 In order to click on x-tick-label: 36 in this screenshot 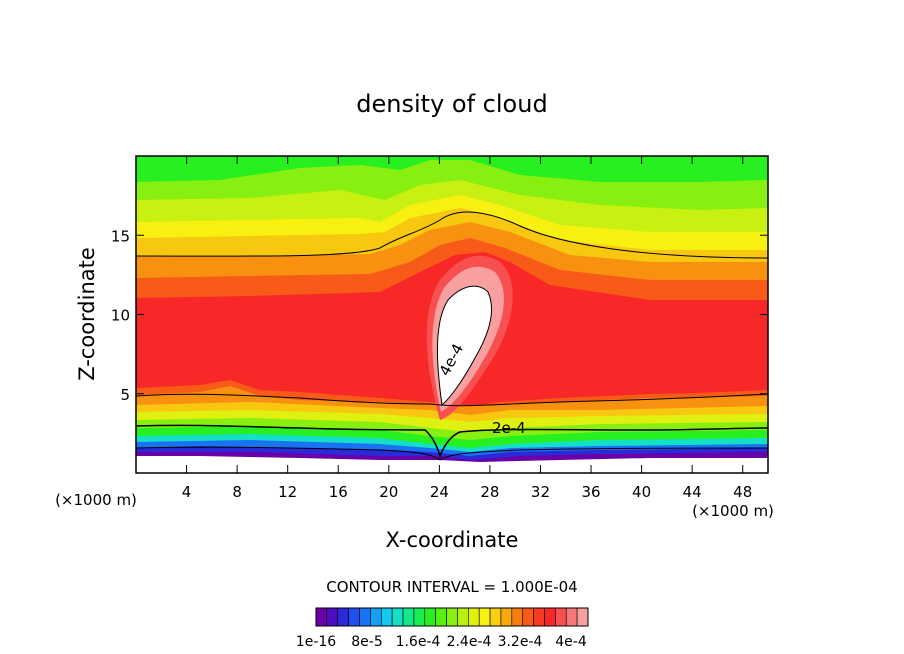, I will do `click(590, 492)`.